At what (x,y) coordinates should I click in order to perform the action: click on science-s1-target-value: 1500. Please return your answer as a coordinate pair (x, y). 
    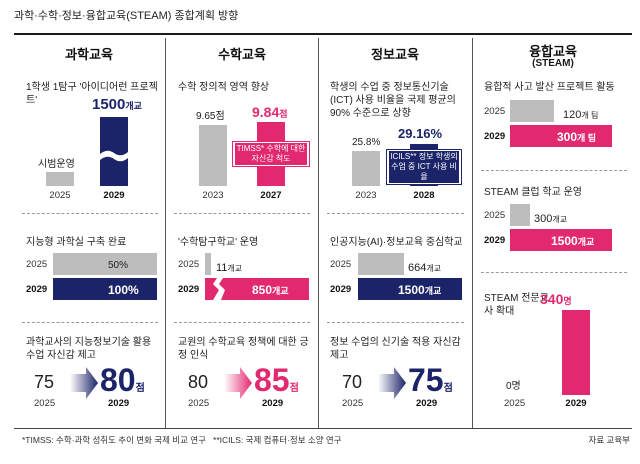
    Looking at the image, I should click on (109, 104).